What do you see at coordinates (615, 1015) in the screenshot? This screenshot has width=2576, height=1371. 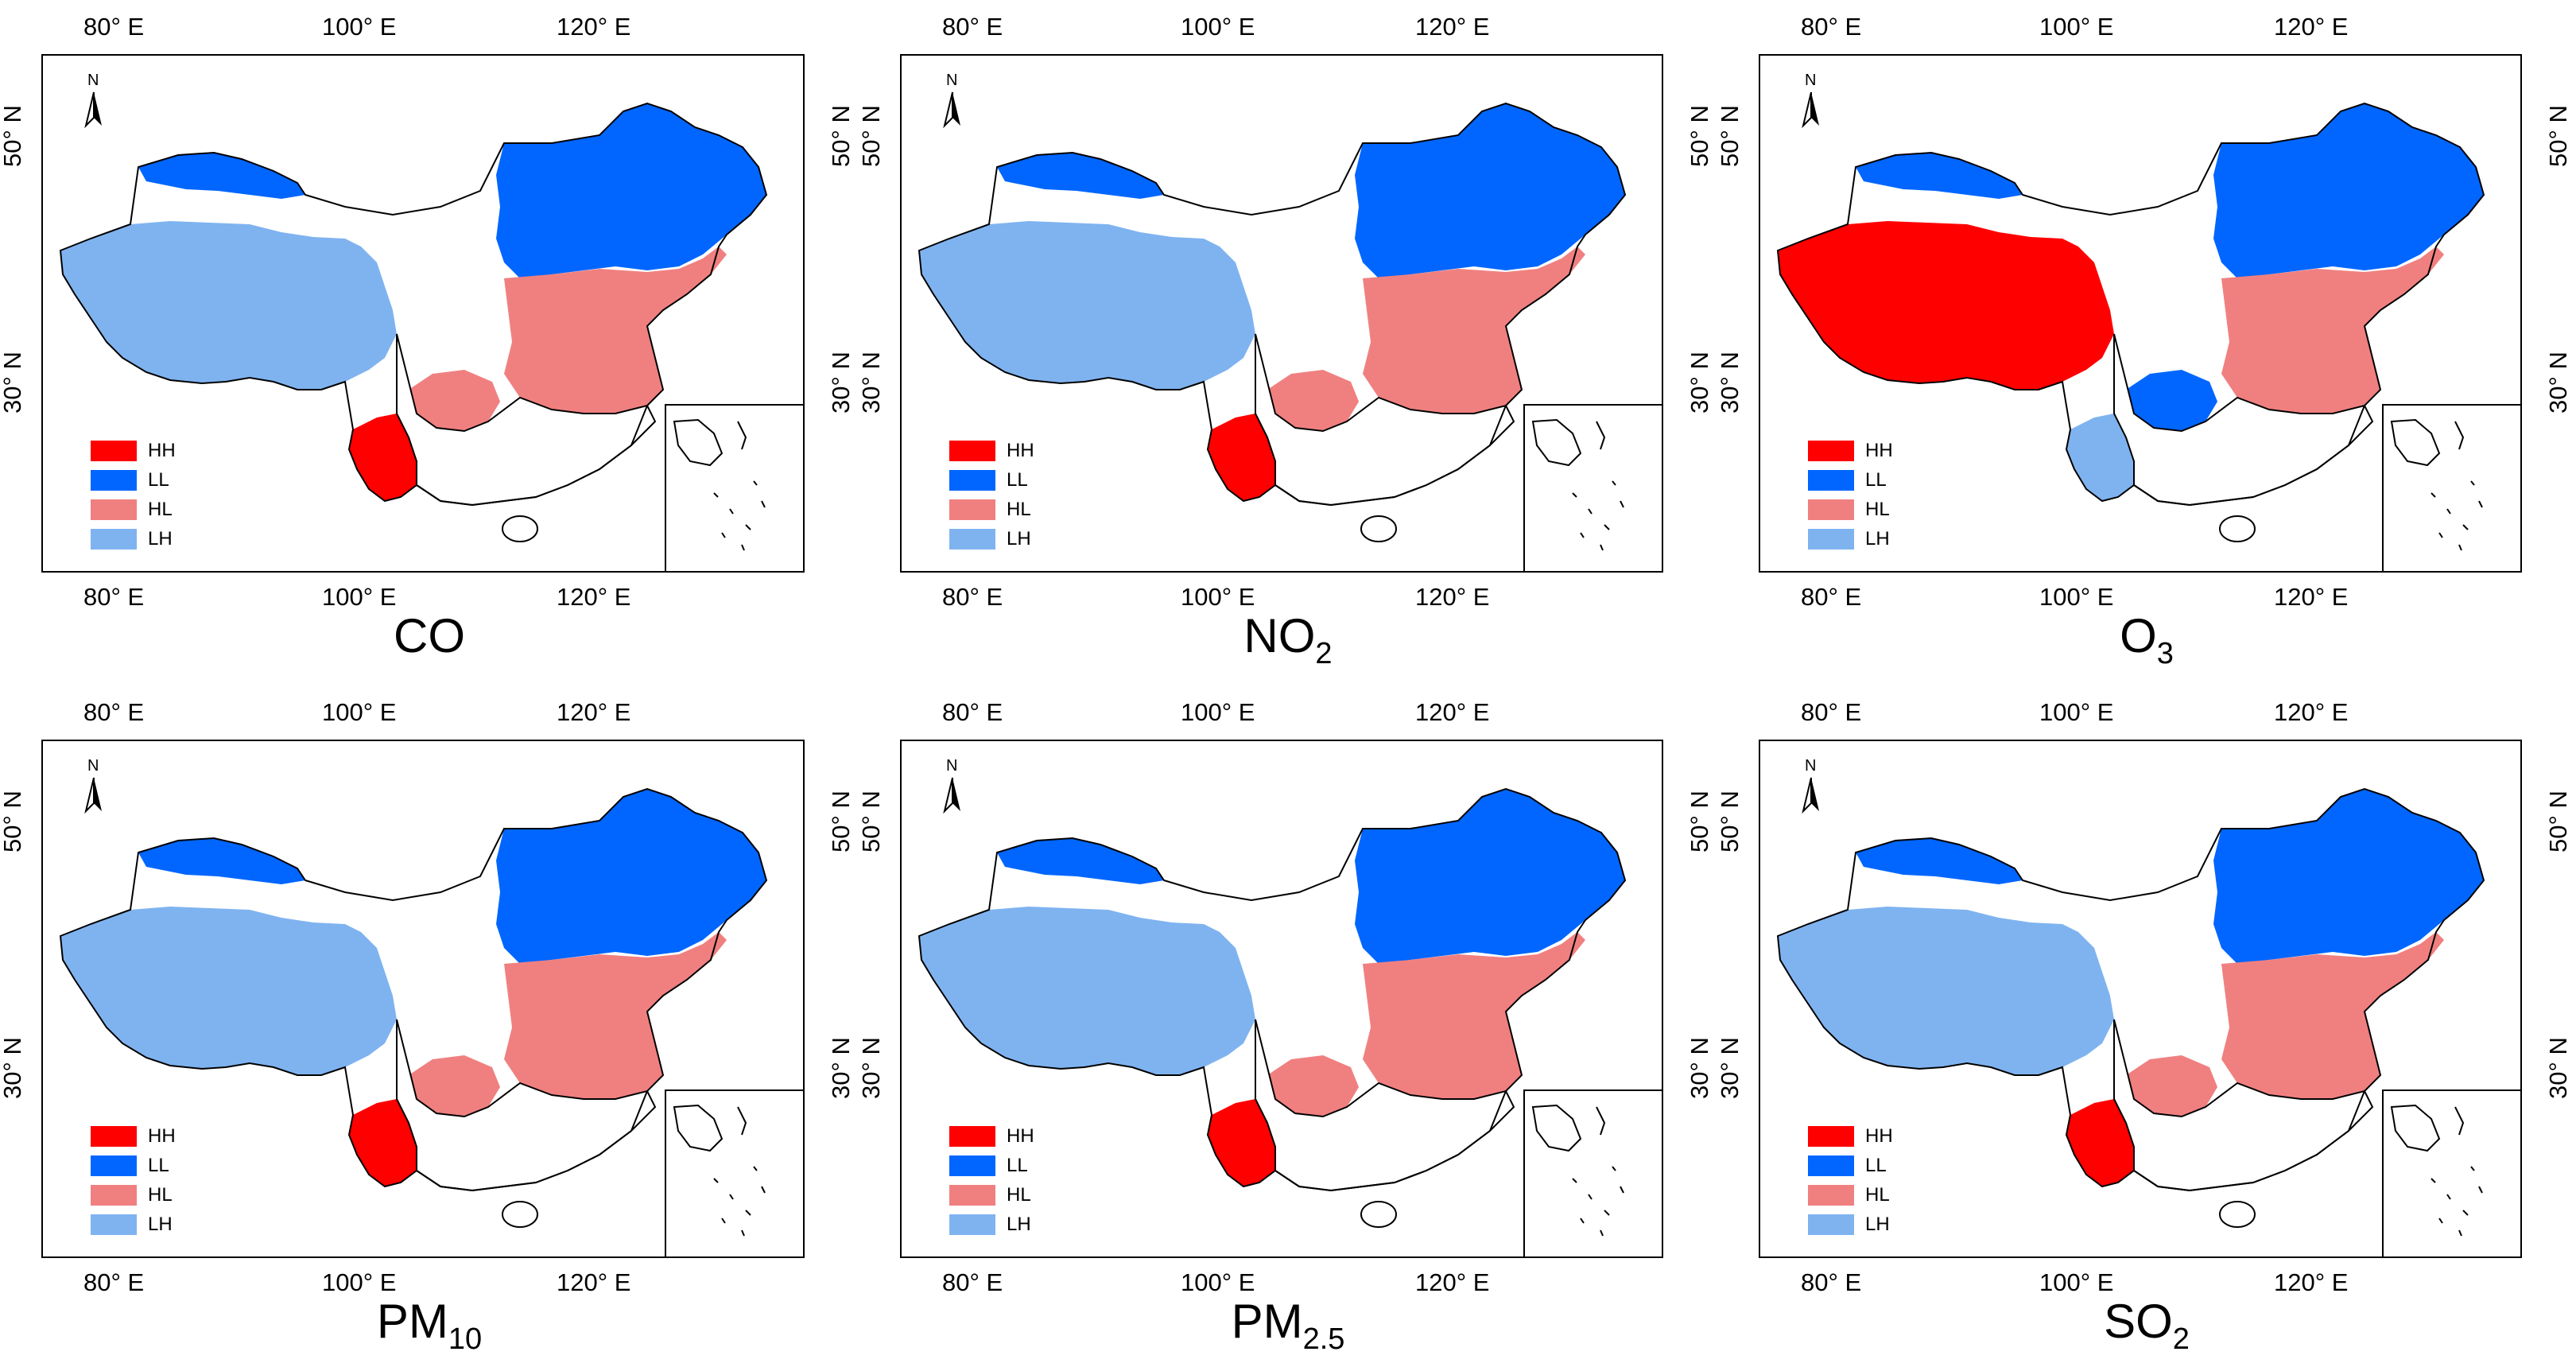 I see `map-region-east` at bounding box center [615, 1015].